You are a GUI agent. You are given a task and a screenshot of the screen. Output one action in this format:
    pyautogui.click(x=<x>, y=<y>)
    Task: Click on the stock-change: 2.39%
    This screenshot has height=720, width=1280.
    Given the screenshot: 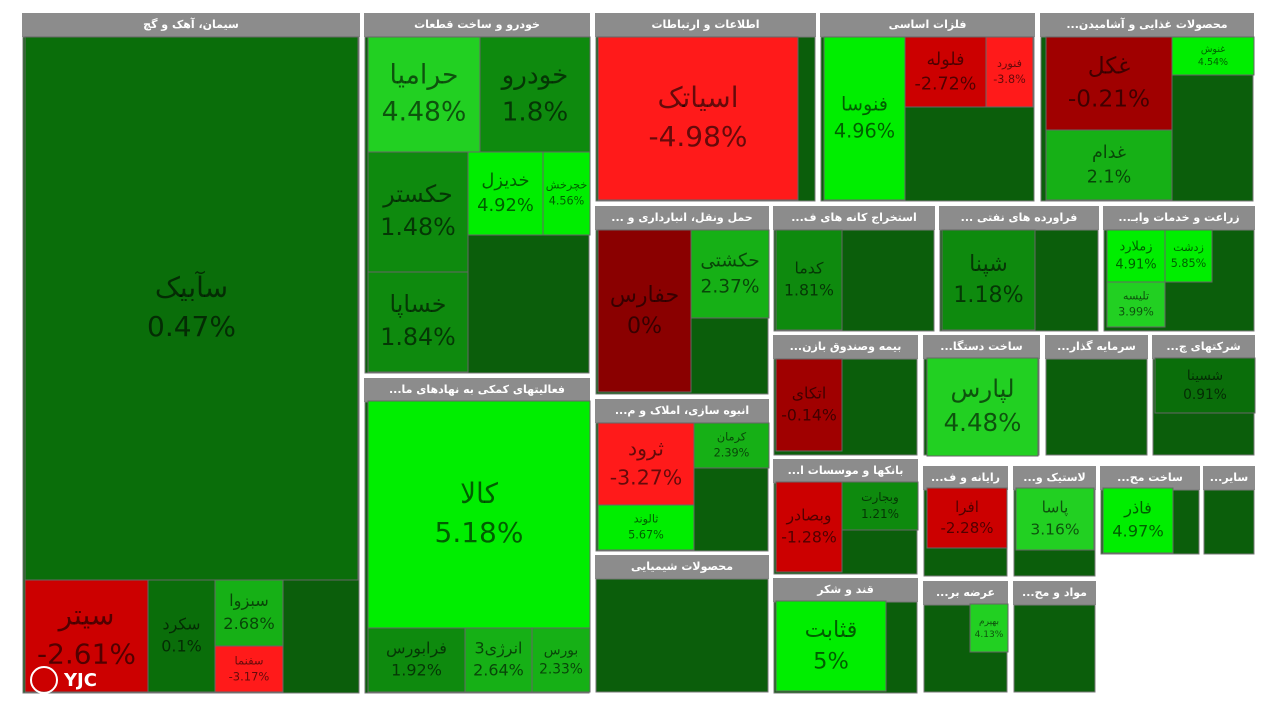 What is the action you would take?
    pyautogui.click(x=732, y=452)
    